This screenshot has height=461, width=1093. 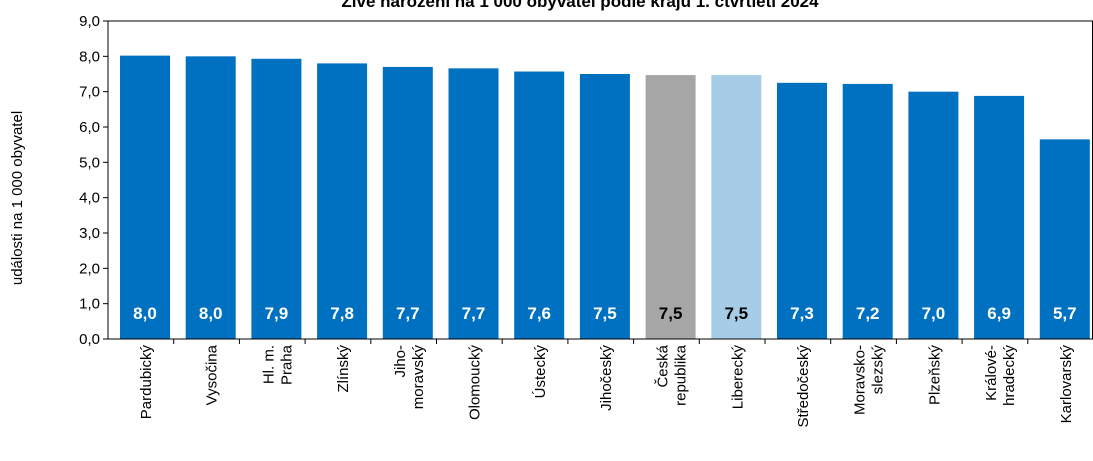 I want to click on y-tick-label: 1,0, so click(x=89, y=304).